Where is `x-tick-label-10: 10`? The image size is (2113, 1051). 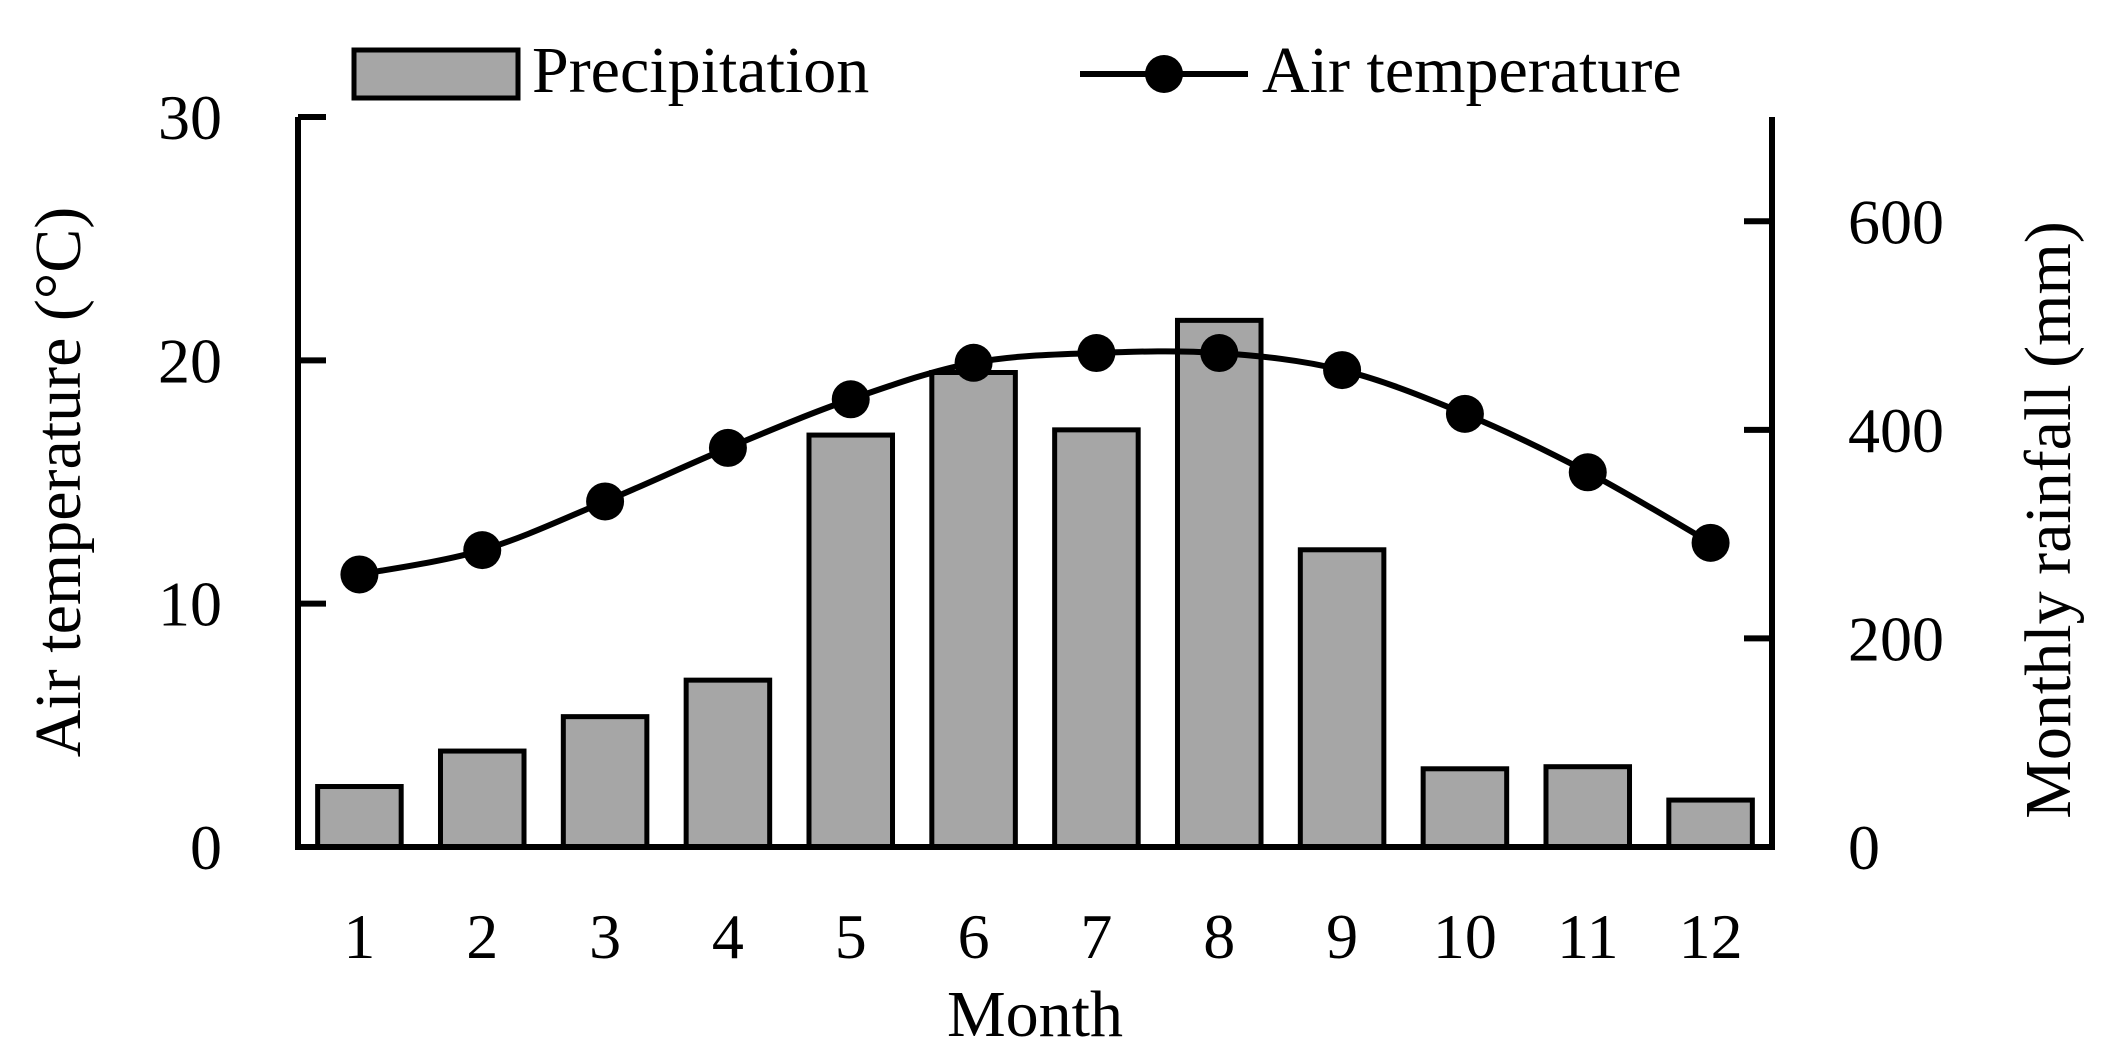 x-tick-label-10: 10 is located at coordinates (1465, 936).